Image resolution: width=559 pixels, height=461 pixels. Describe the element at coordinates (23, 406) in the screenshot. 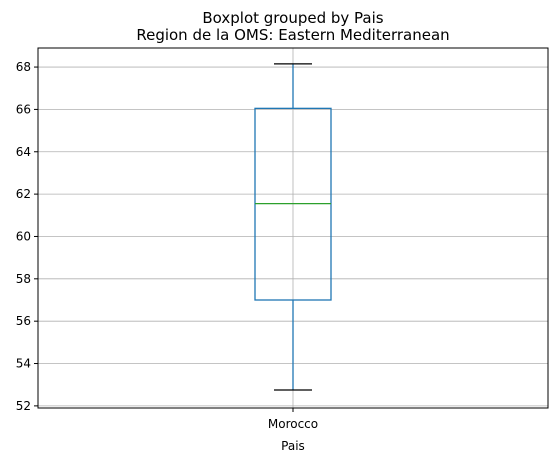

I see `y-tick-label: 52` at that location.